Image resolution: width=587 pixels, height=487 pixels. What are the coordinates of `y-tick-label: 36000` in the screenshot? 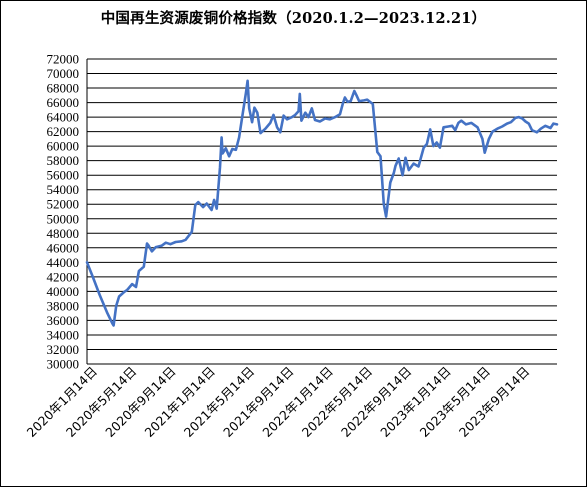 It's located at (63, 320).